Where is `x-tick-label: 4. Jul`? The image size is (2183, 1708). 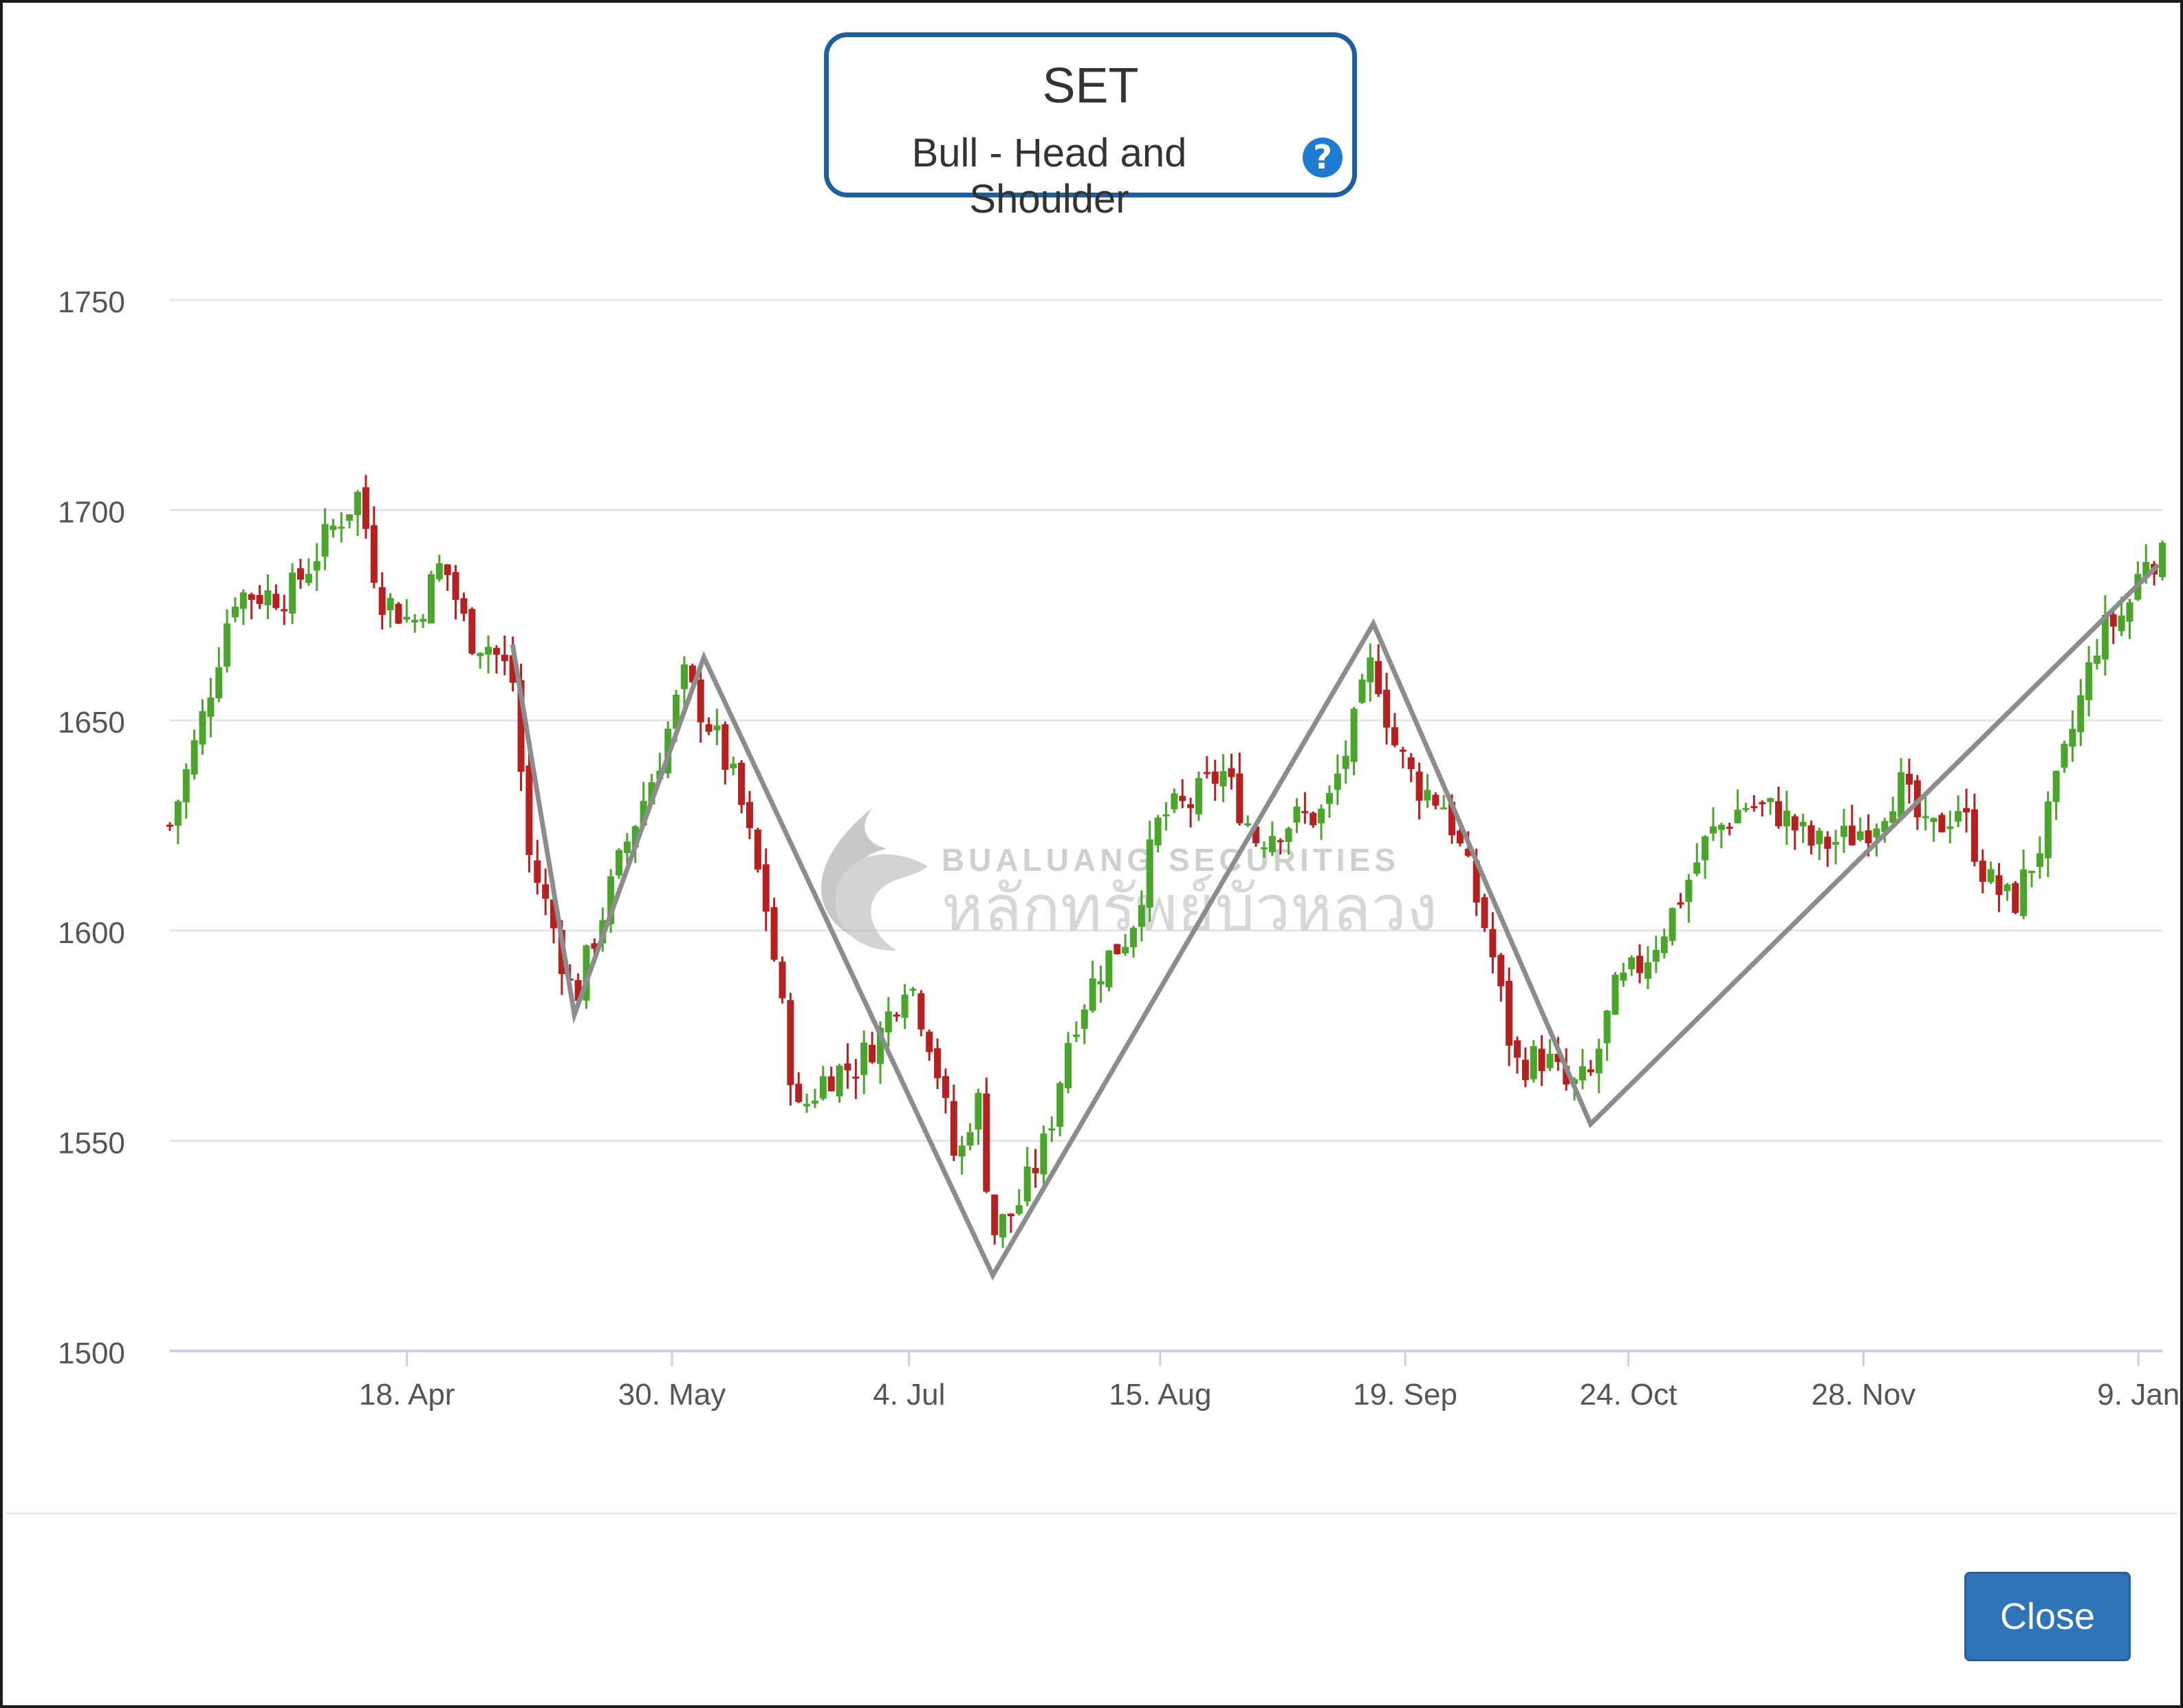 x-tick-label: 4. Jul is located at coordinates (909, 1395).